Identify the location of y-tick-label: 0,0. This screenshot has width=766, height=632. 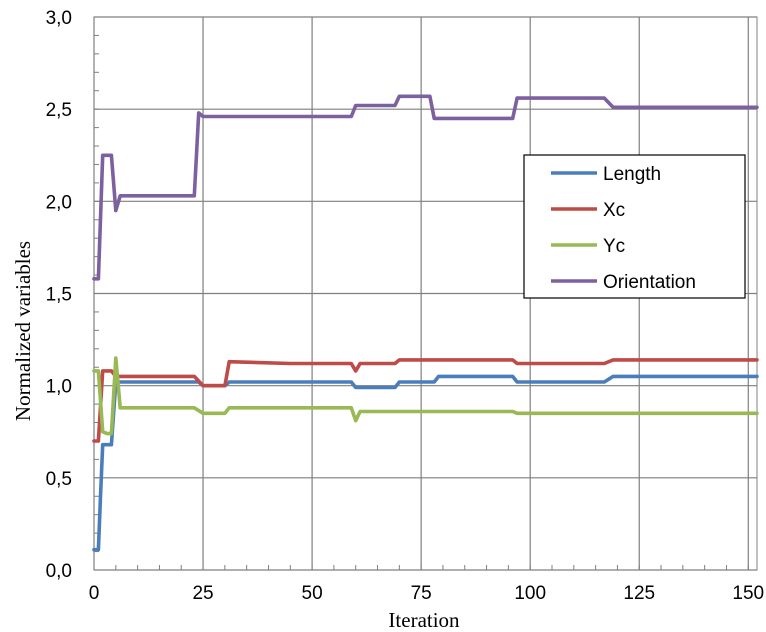
(59, 571).